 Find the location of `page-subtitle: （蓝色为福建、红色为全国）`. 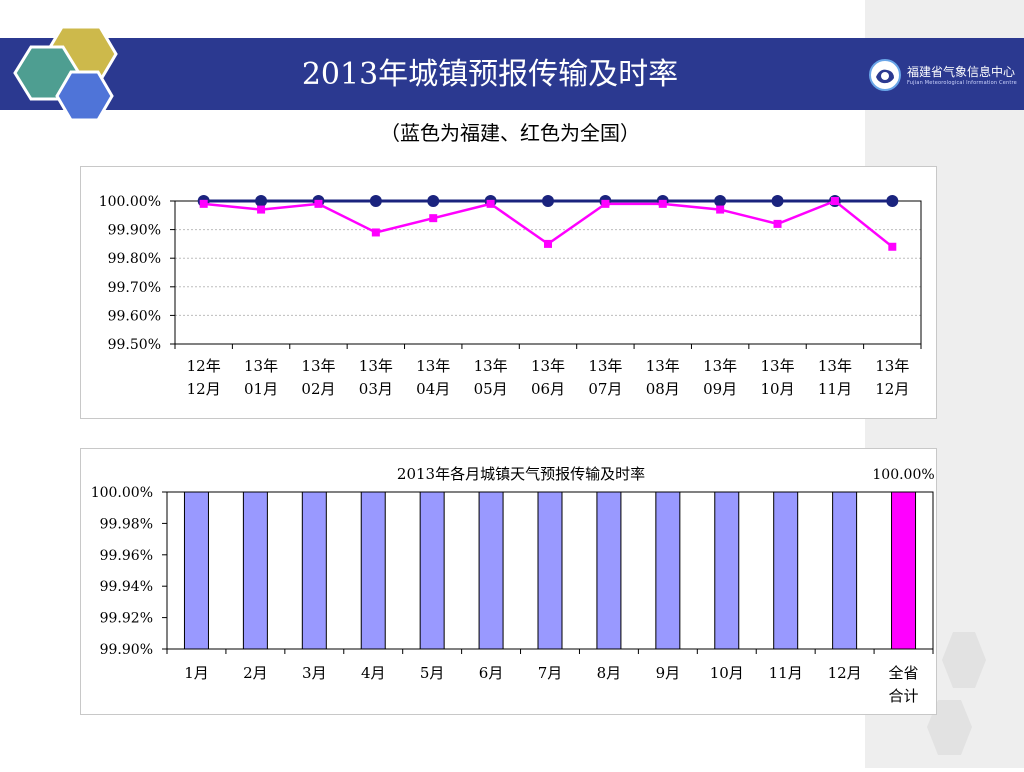

page-subtitle: （蓝色为福建、红色为全国） is located at coordinates (510, 133).